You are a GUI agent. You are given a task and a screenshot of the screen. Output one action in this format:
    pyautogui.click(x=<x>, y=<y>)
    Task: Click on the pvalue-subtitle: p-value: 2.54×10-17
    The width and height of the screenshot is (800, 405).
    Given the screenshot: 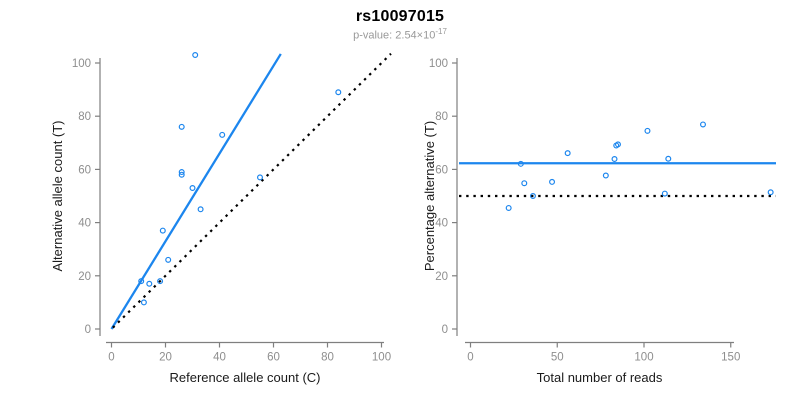 What is the action you would take?
    pyautogui.click(x=400, y=34)
    